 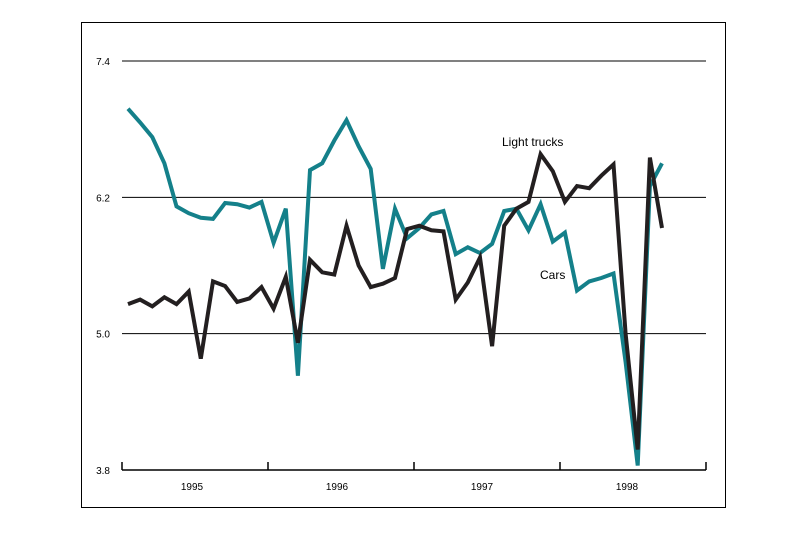 What do you see at coordinates (103, 198) in the screenshot?
I see `y-tick-label: 6.2` at bounding box center [103, 198].